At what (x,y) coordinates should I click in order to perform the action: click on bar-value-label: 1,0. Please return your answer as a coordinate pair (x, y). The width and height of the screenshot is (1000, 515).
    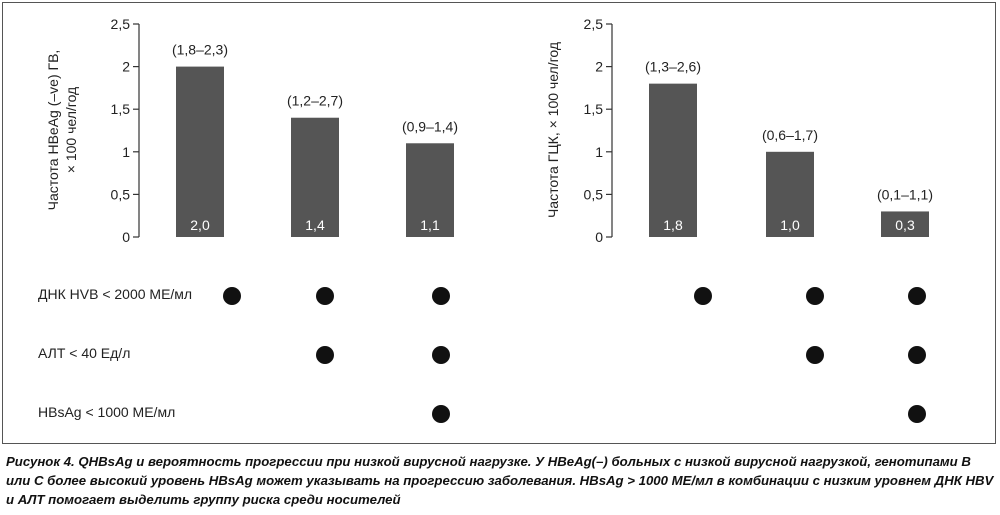
    Looking at the image, I should click on (790, 225).